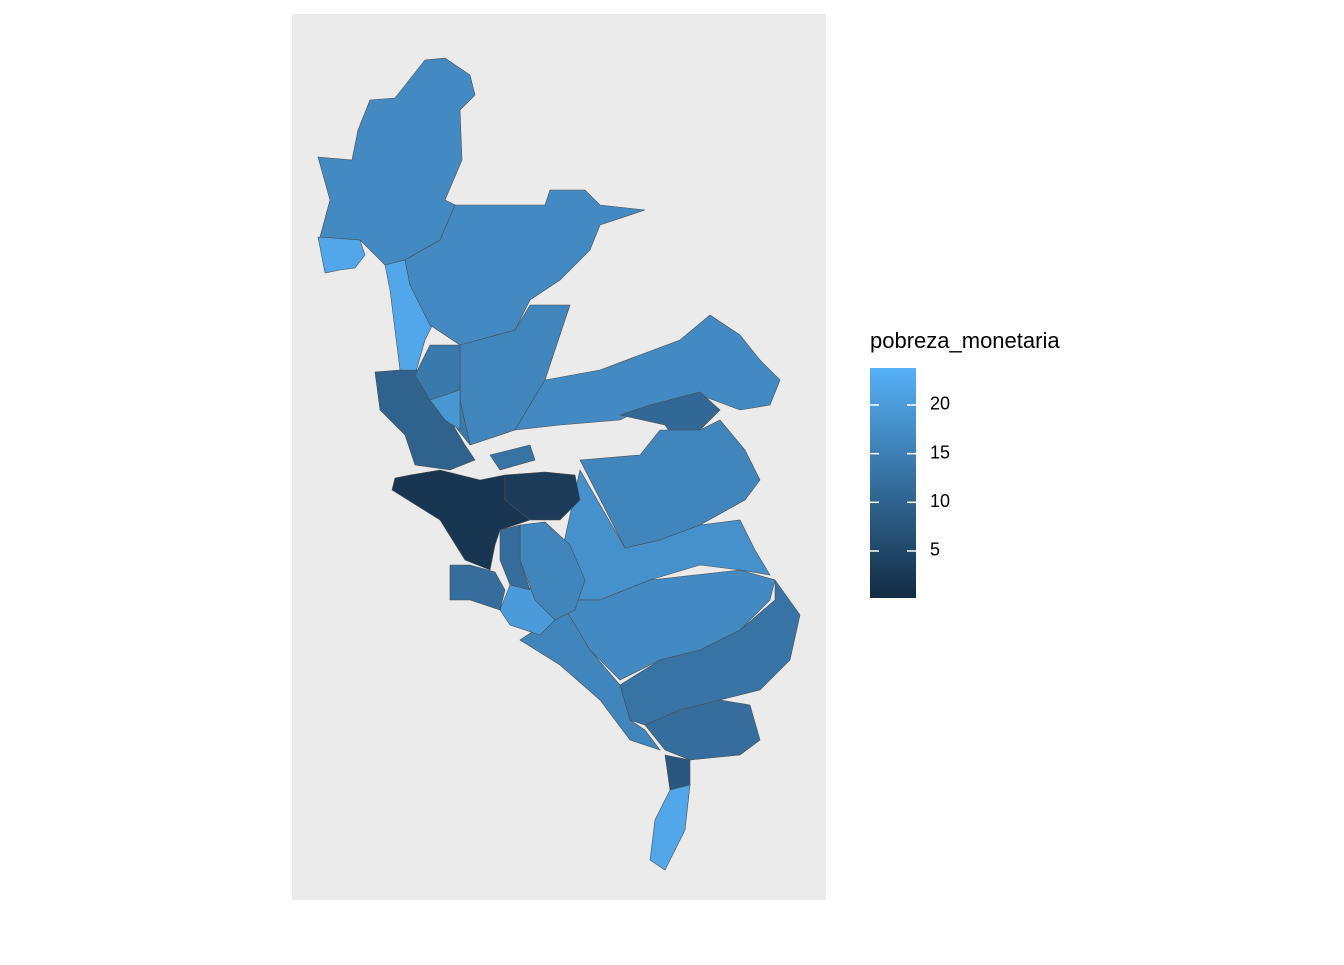 This screenshot has width=1344, height=965. I want to click on legend-title: pobreza_monetaria, so click(965, 340).